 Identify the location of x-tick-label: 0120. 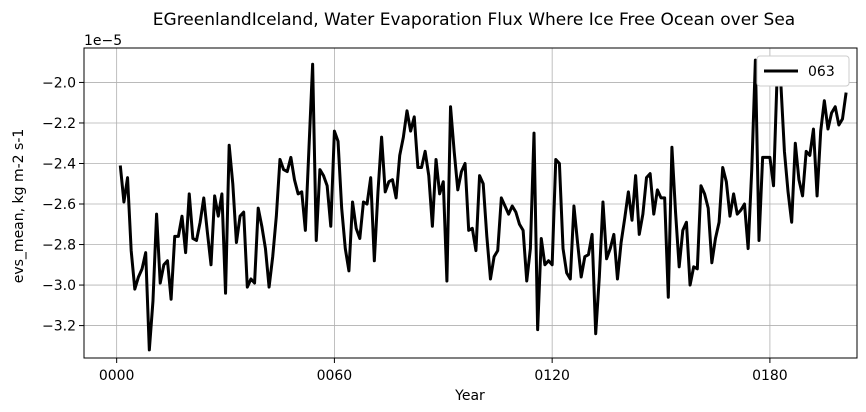
(552, 376).